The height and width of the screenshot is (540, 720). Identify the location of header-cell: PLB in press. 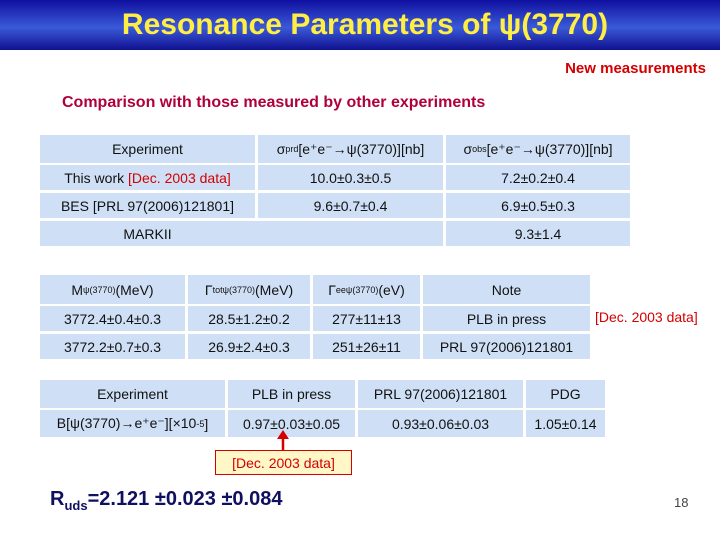
(291, 394).